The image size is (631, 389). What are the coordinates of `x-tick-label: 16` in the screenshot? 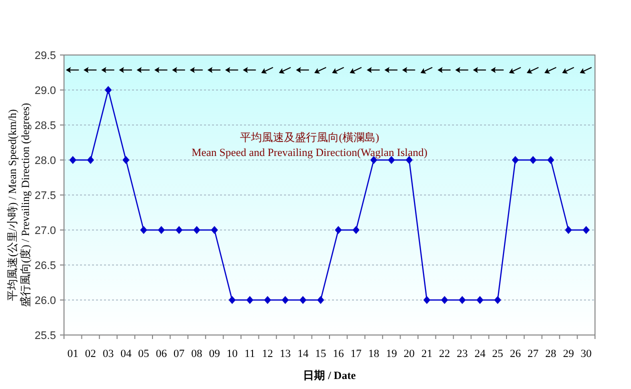 It's located at (338, 354).